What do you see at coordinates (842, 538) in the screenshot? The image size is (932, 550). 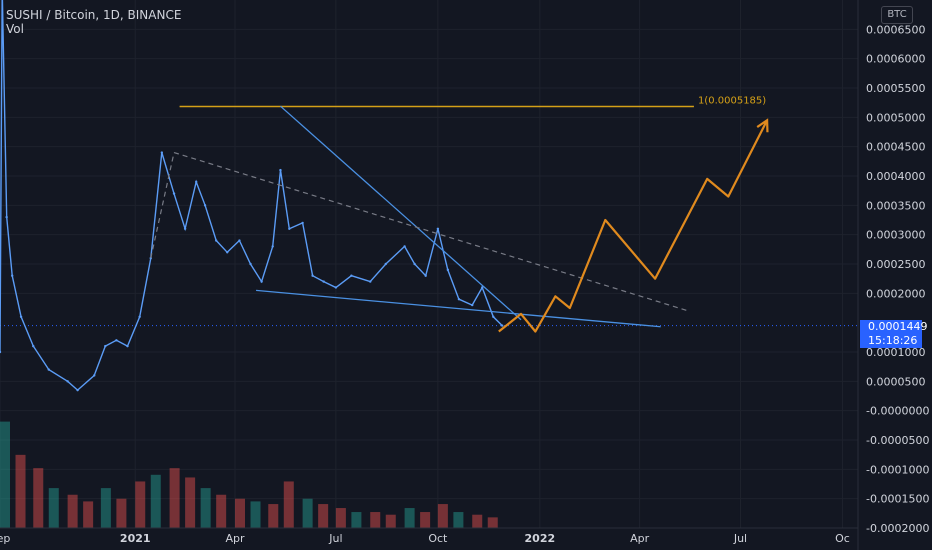 I see `x-tick-label: Oc` at bounding box center [842, 538].